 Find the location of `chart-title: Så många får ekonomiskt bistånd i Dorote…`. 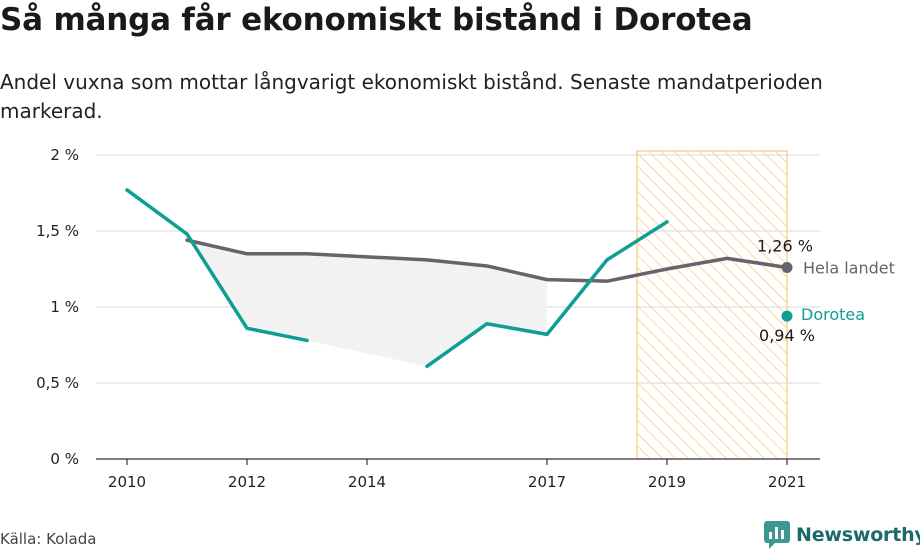

chart-title: Så många får ekonomiskt bistånd i Dorote… is located at coordinates (376, 20).